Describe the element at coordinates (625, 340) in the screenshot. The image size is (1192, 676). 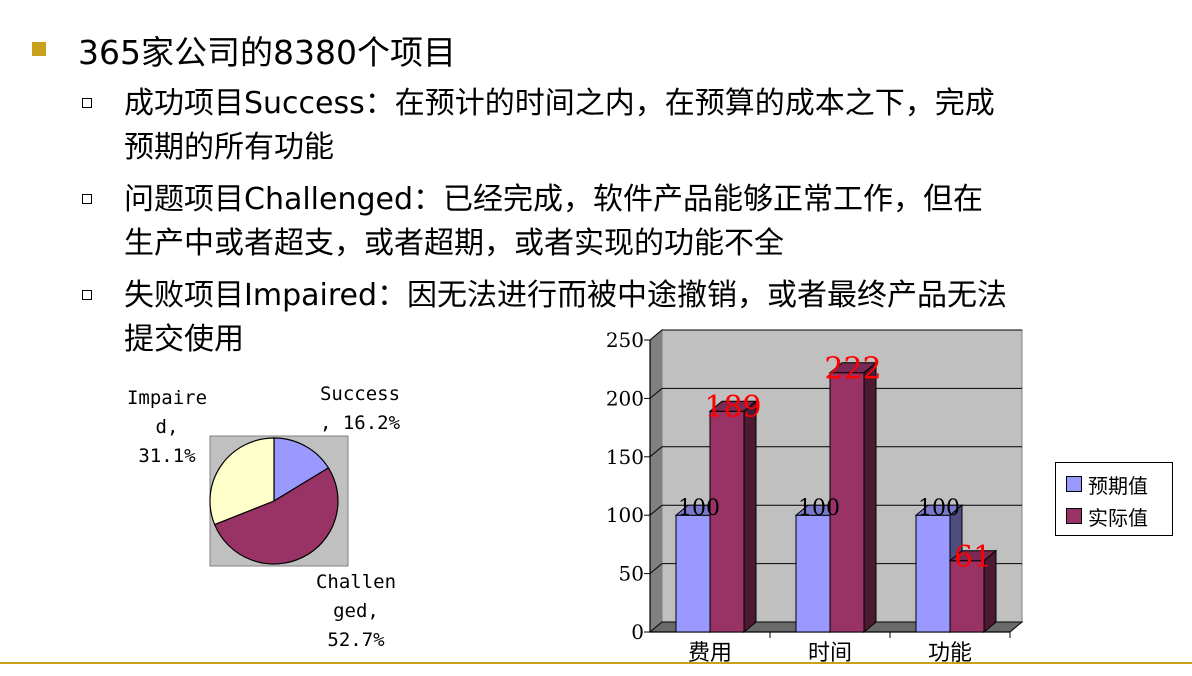
I see `y-tick-label-250: 250` at that location.